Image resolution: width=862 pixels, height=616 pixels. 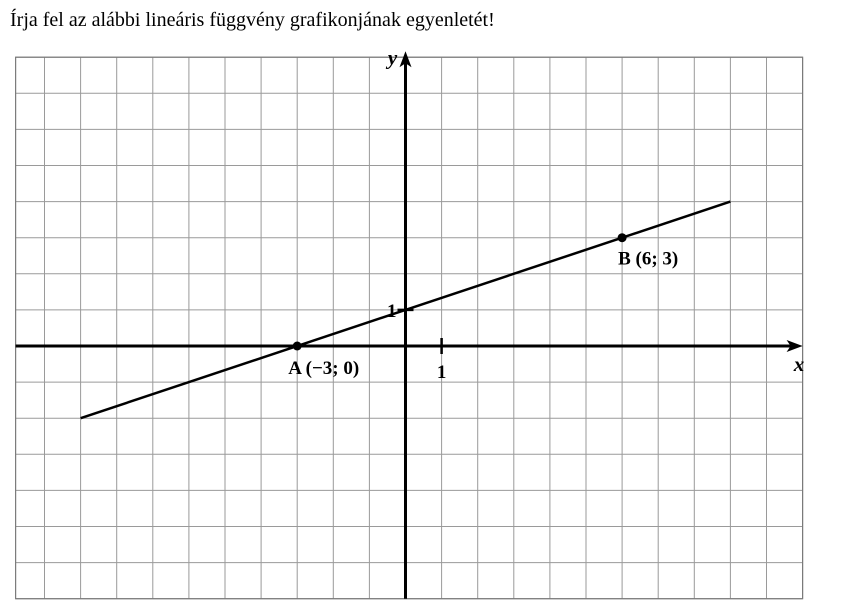 What do you see at coordinates (483, 306) in the screenshot?
I see `points-layer: A (−3; 0) B (6; 3)` at bounding box center [483, 306].